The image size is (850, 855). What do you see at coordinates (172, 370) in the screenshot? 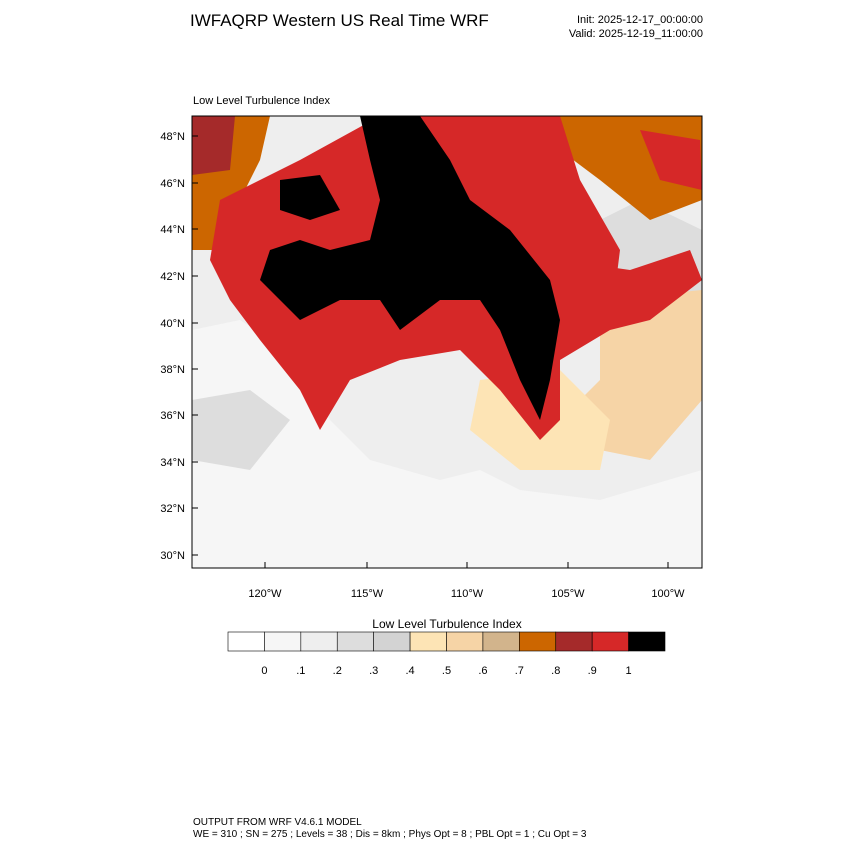
I see `lat-label: 38°N` at bounding box center [172, 370].